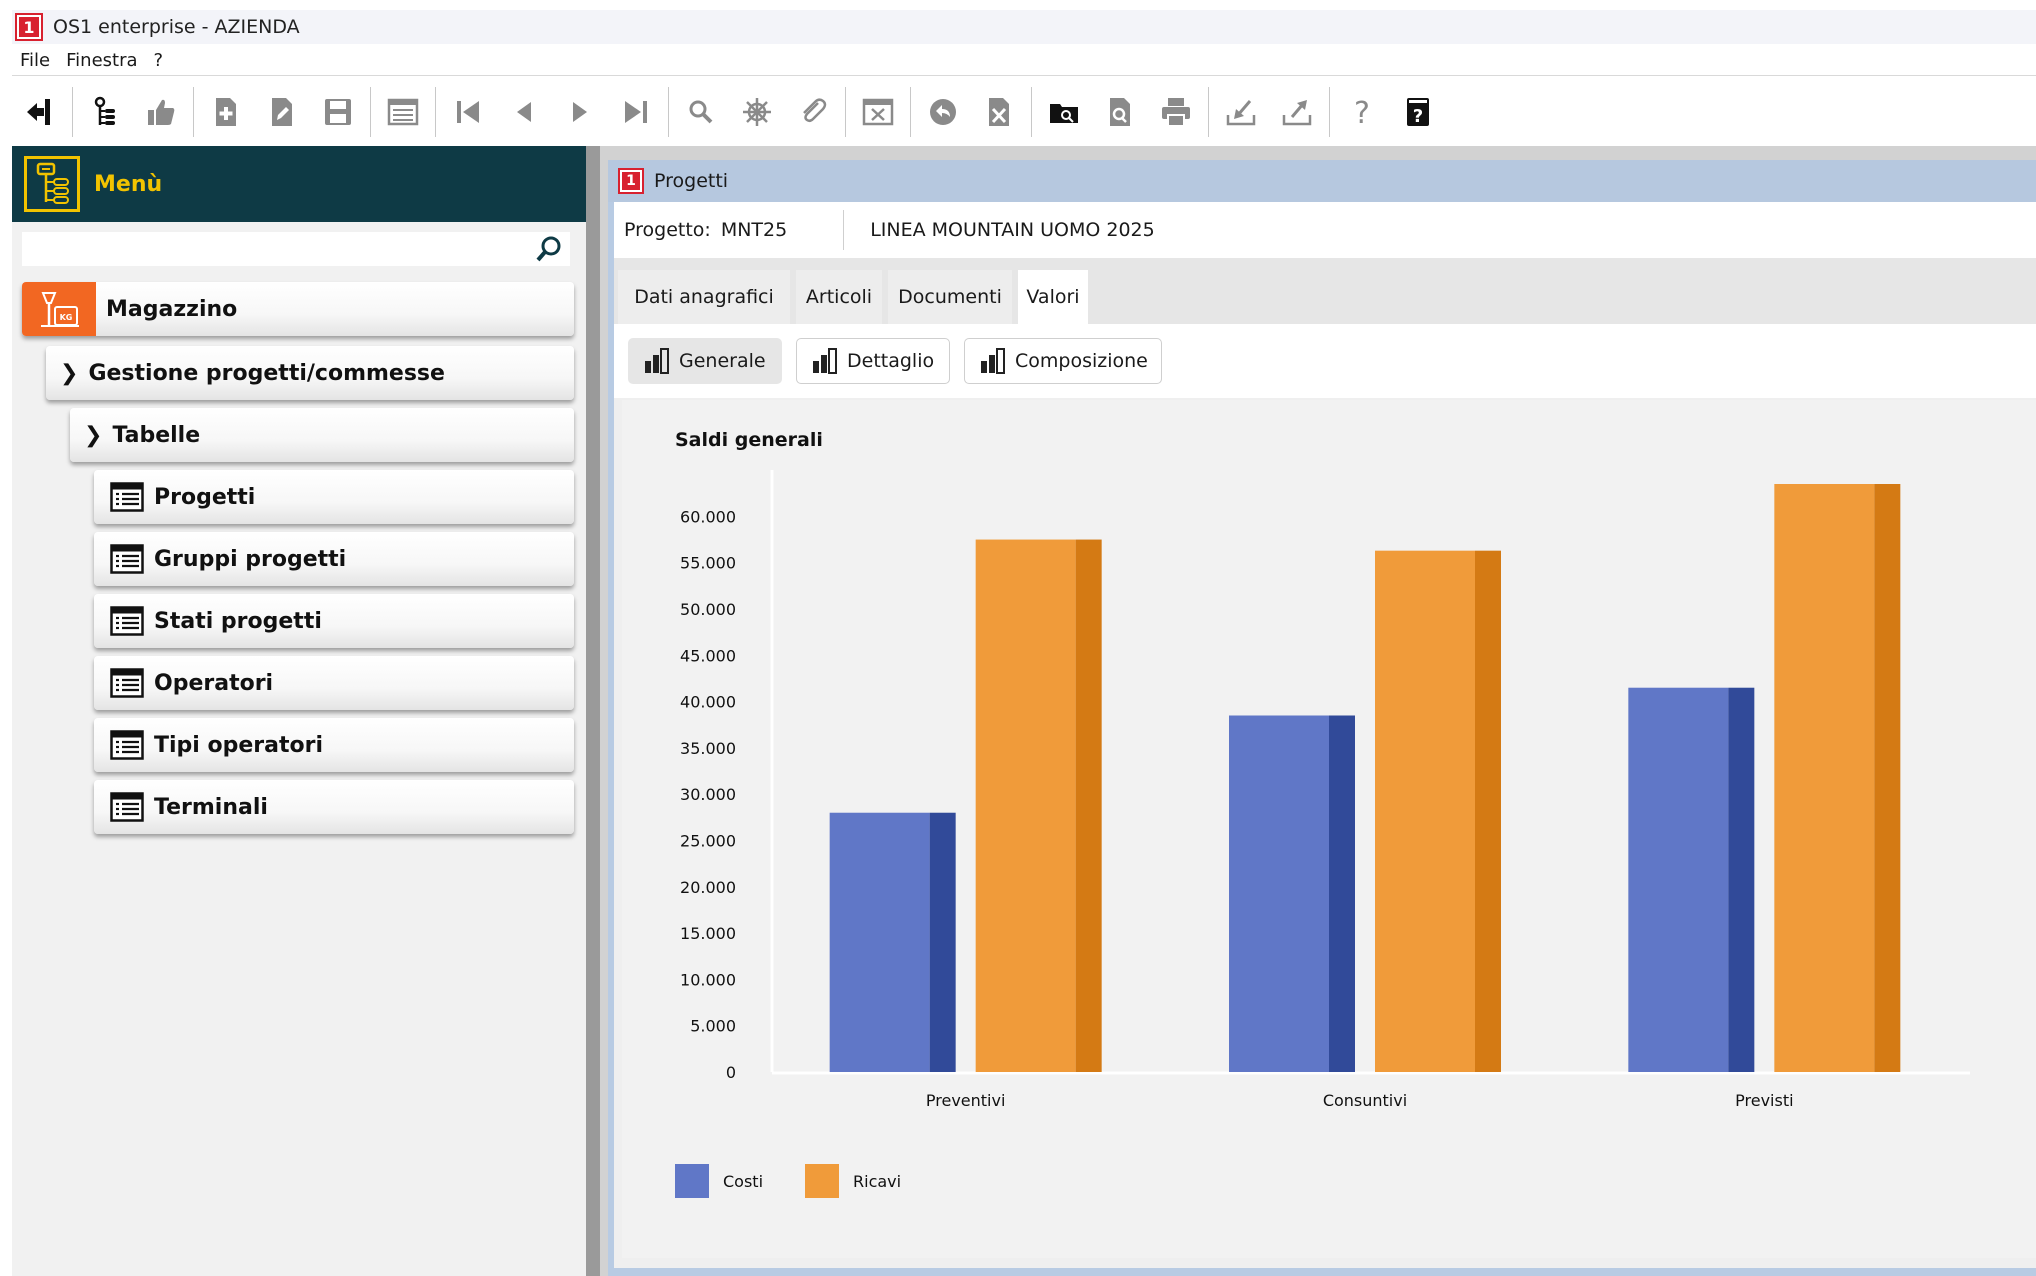 The width and height of the screenshot is (2036, 1276). I want to click on y-tick-label: 20.000, so click(708, 887).